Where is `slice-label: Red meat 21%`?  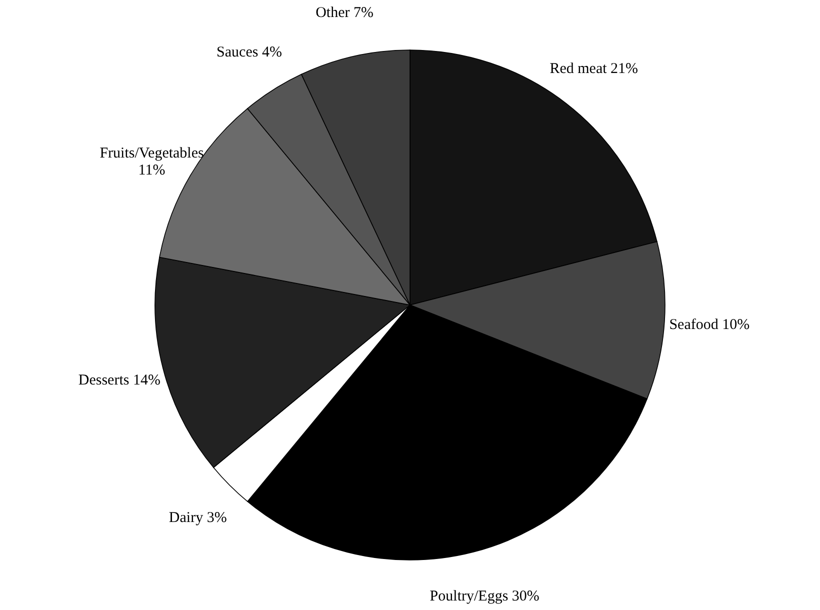
slice-label: Red meat 21% is located at coordinates (594, 68).